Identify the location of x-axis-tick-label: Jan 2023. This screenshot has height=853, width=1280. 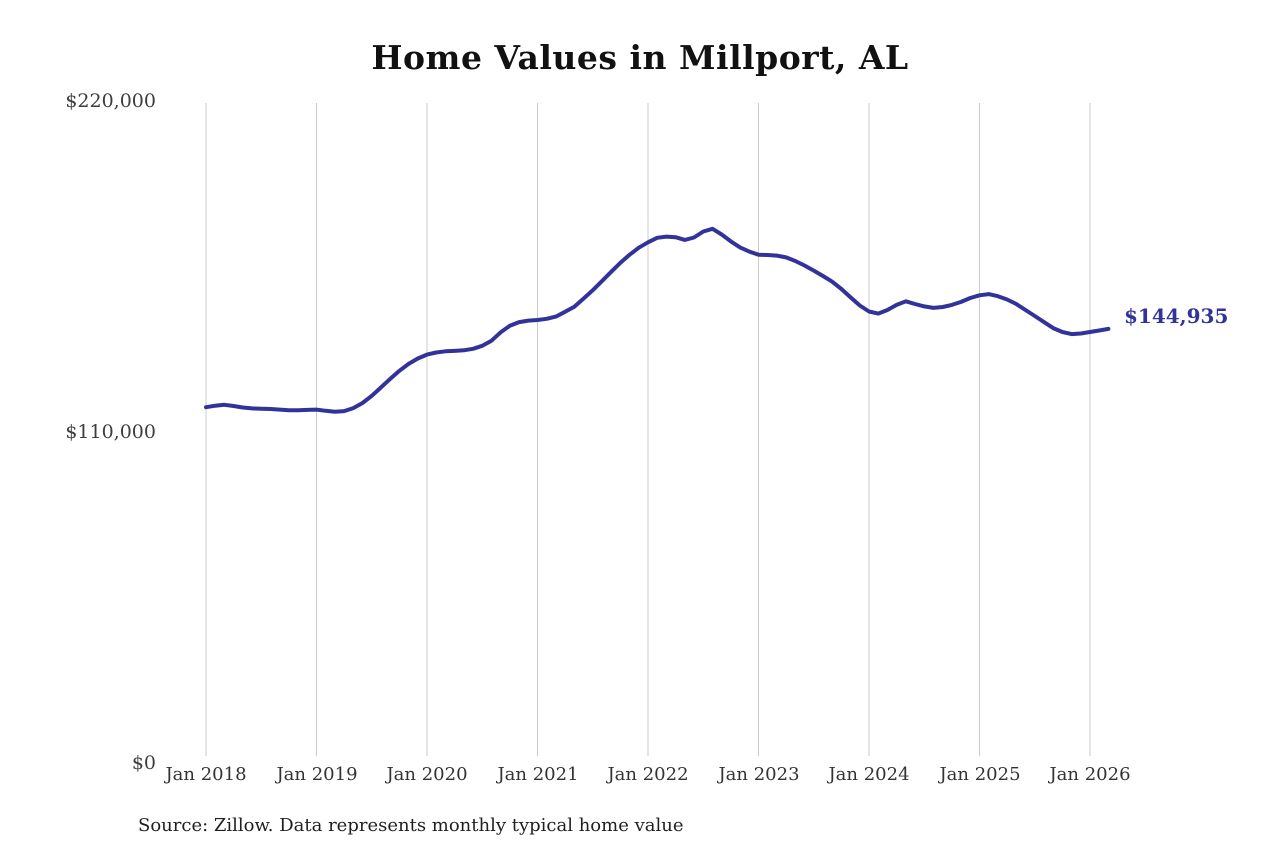
(759, 774).